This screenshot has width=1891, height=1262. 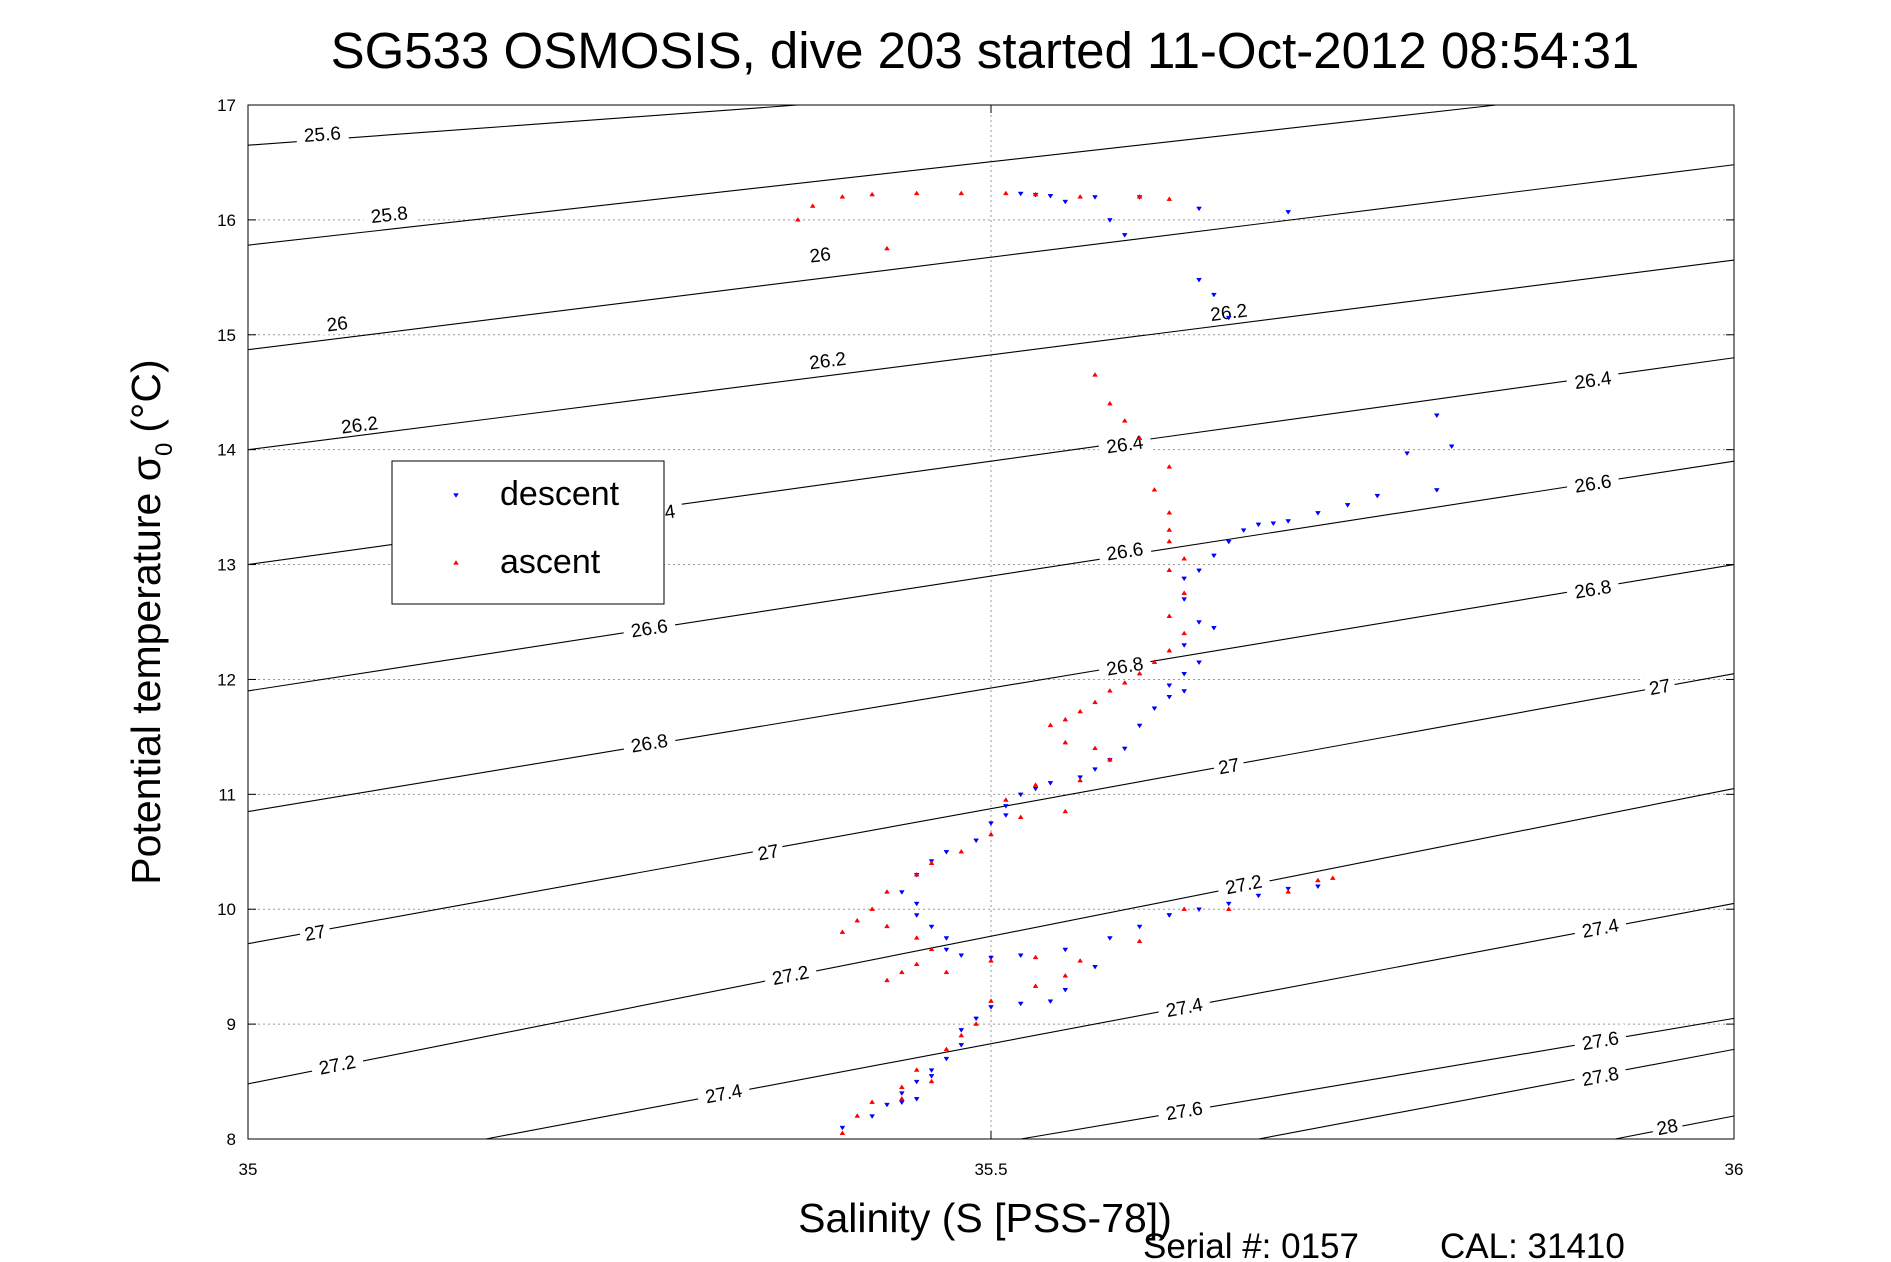 I want to click on contour-label-text: 25.8, so click(x=389, y=215).